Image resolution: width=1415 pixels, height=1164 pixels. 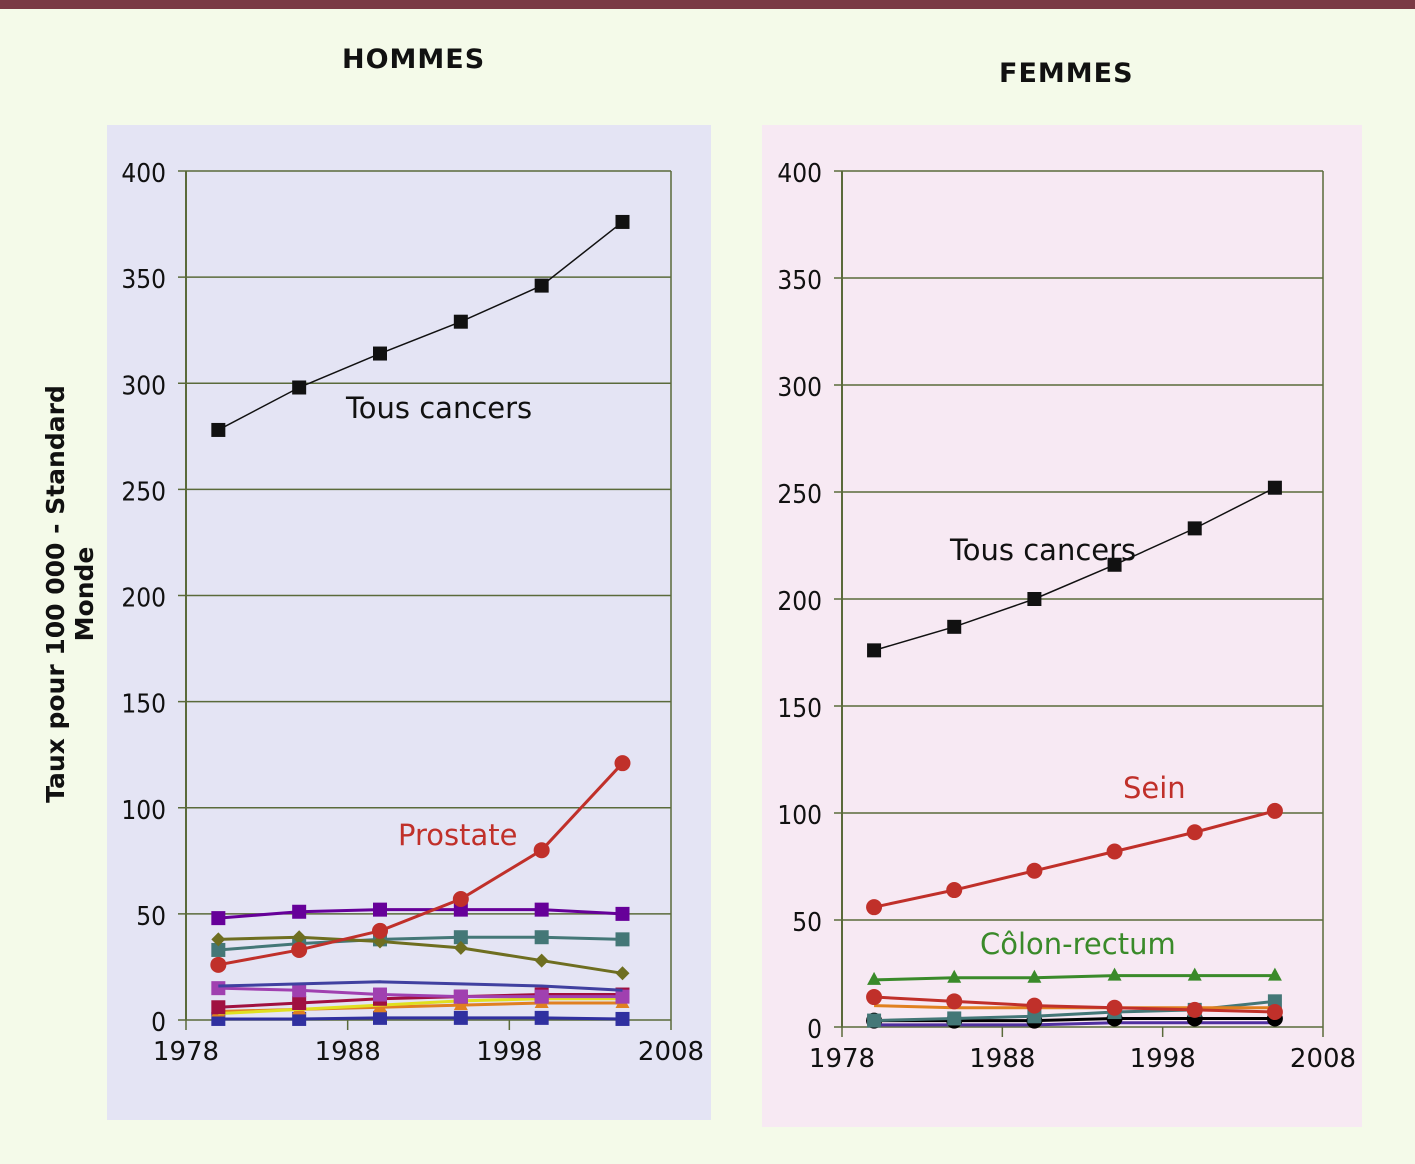 What do you see at coordinates (1066, 73) in the screenshot?
I see `title-femmes: FEMMES` at bounding box center [1066, 73].